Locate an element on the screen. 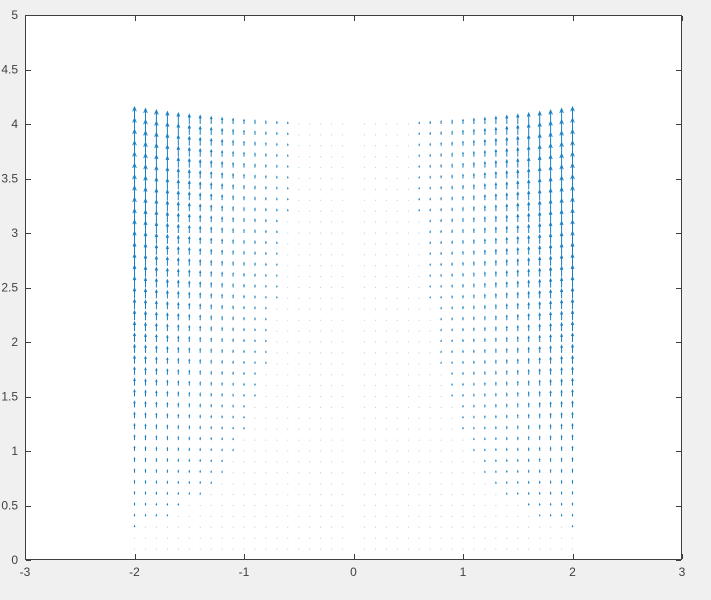 The image size is (711, 600). y-axis-tick-label: 1.5 is located at coordinates (9, 397).